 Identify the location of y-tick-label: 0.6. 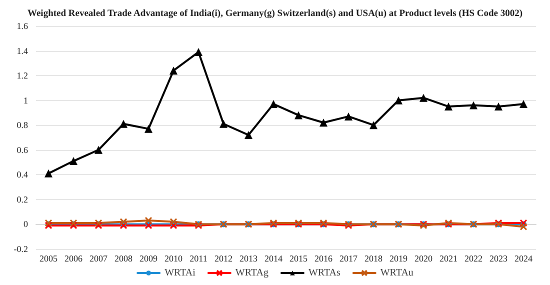
(22, 149).